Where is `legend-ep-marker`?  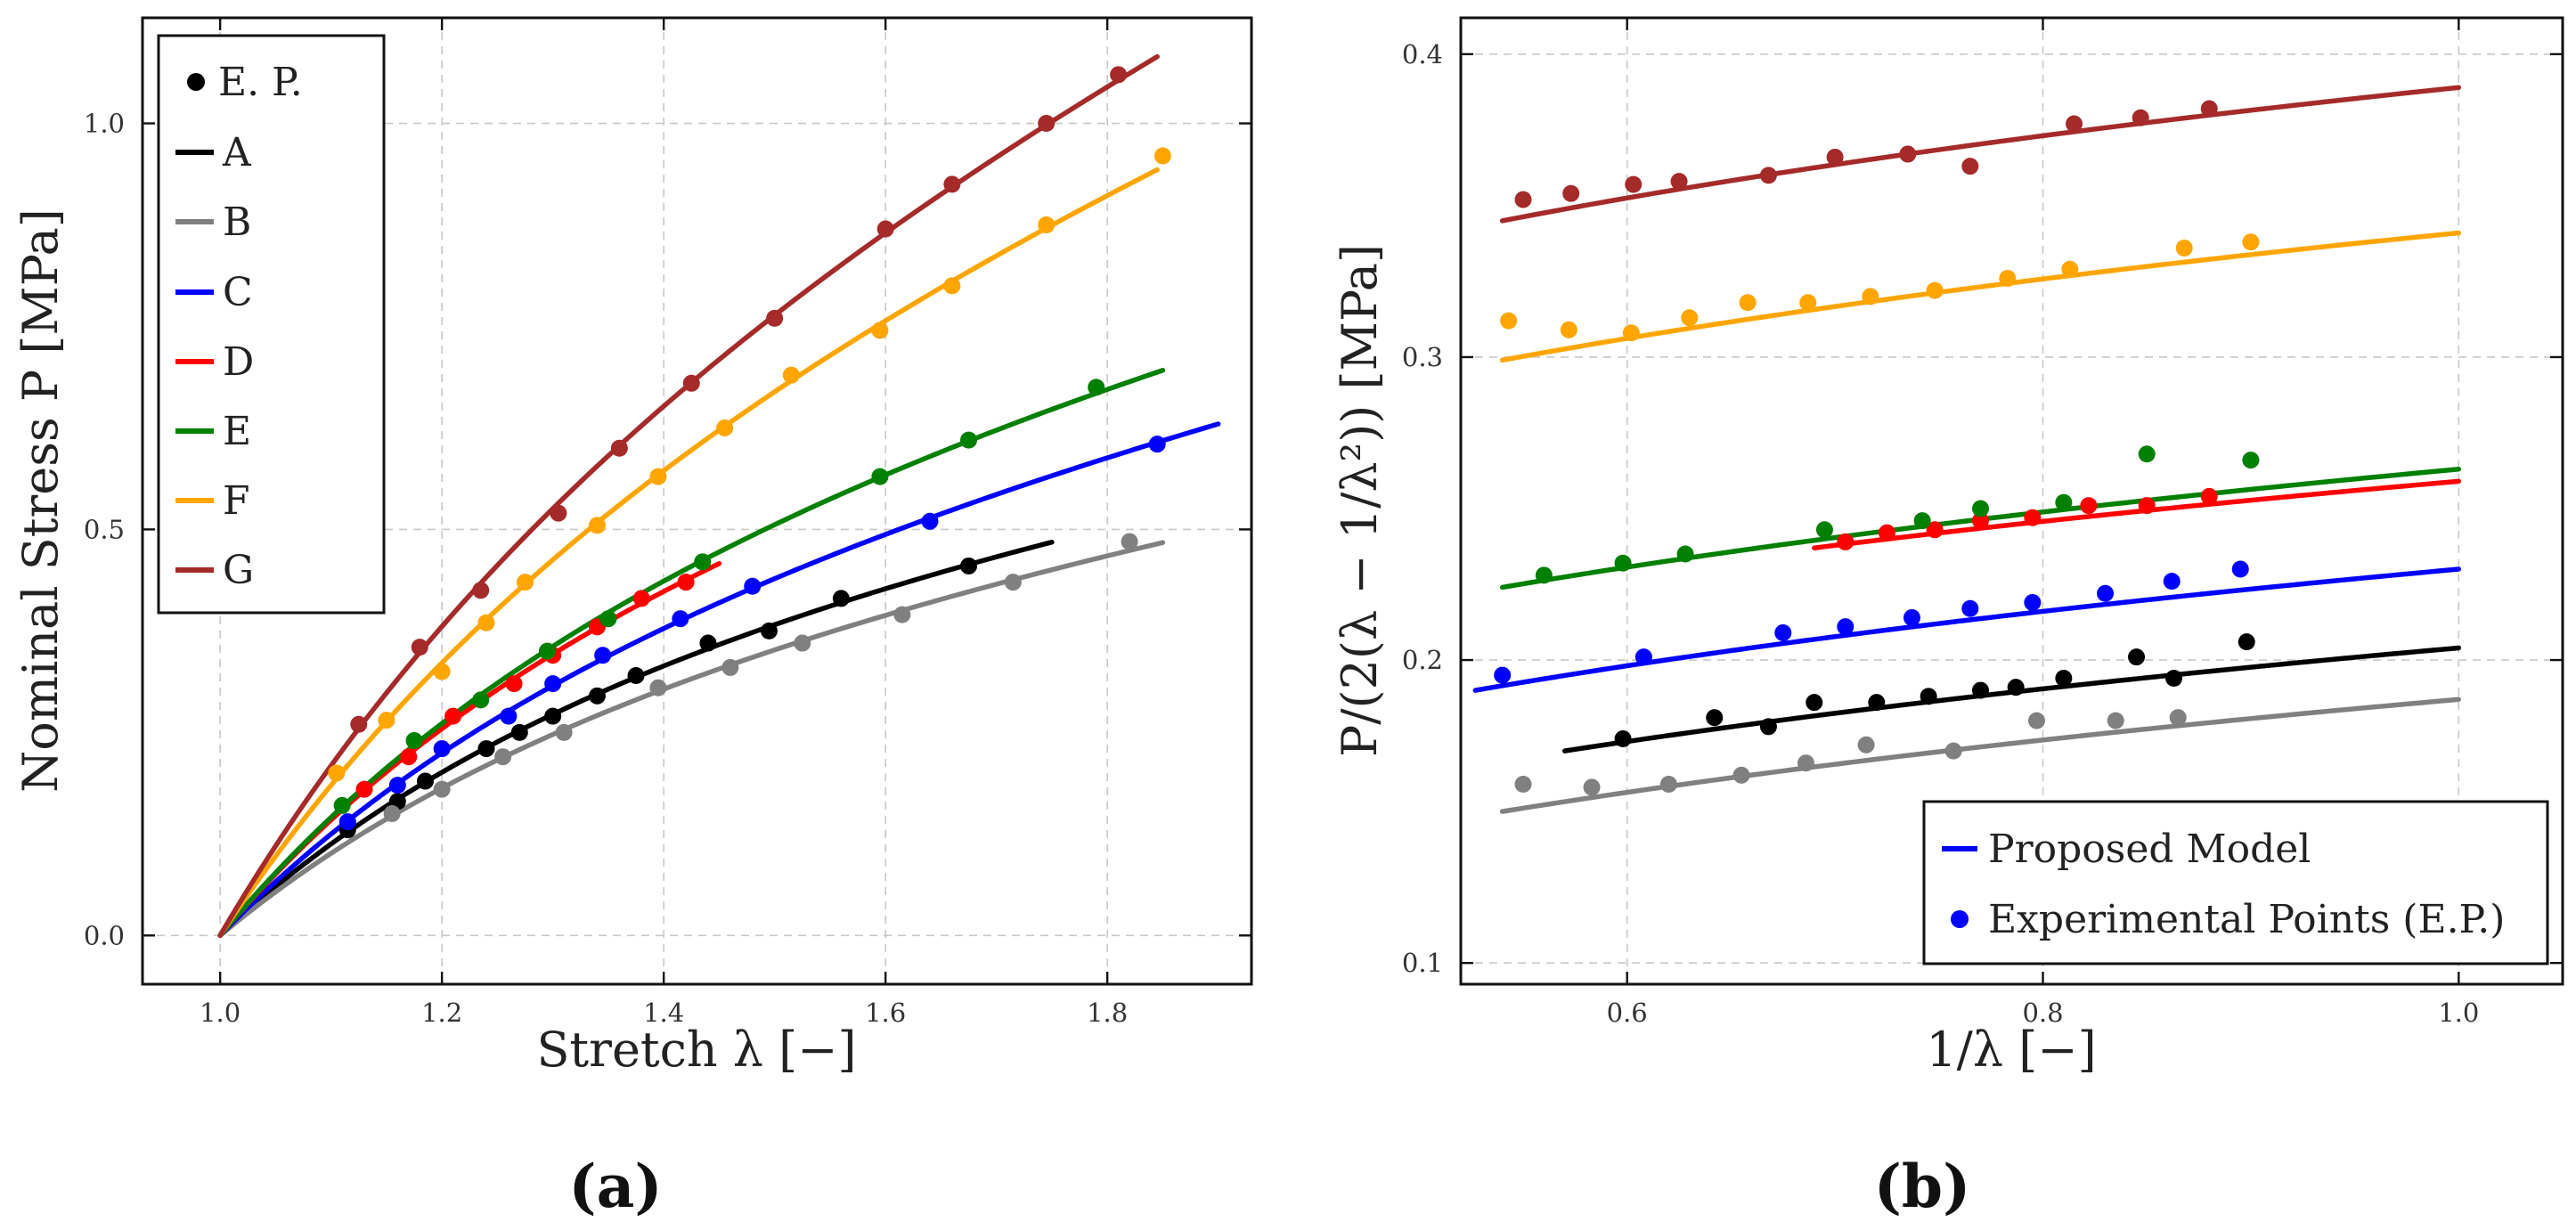 legend-ep-marker is located at coordinates (196, 82).